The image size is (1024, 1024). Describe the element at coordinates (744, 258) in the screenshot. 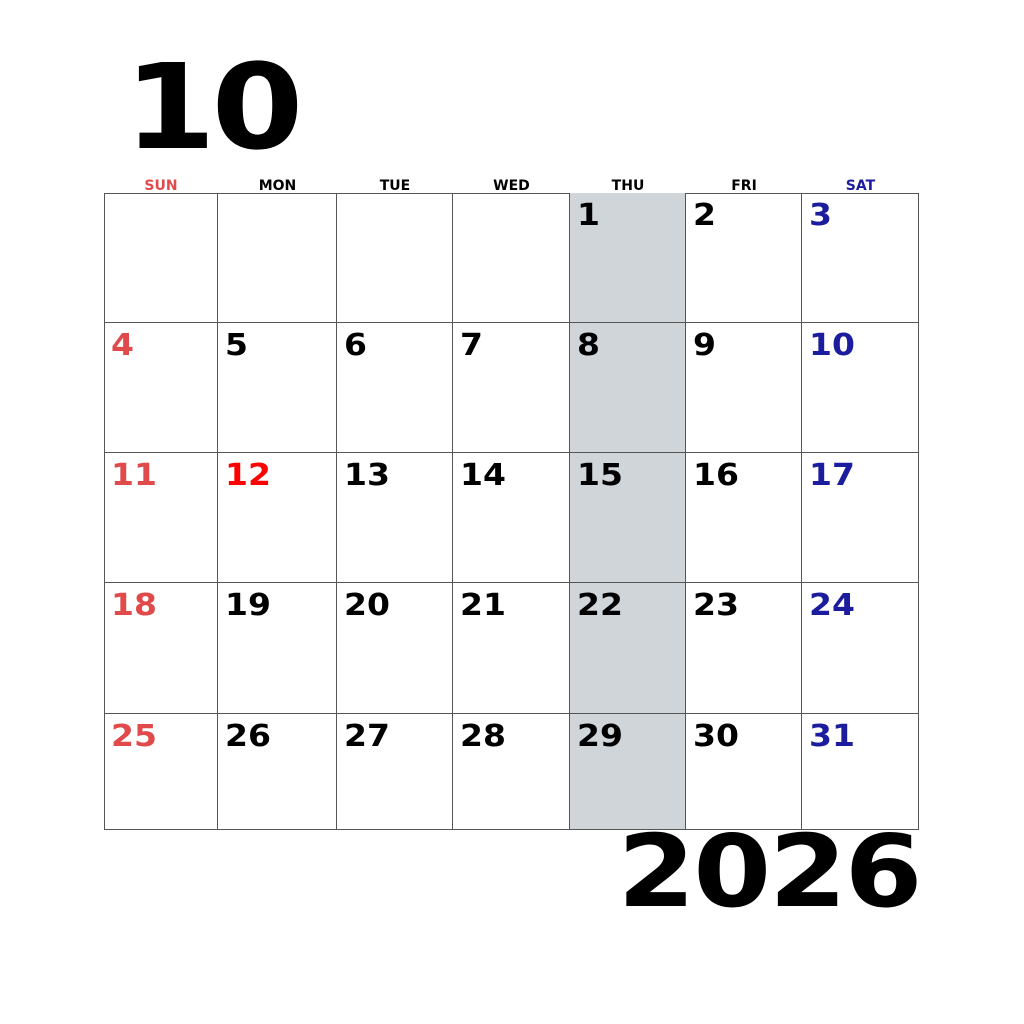

I see `day-cell-2: 2` at that location.